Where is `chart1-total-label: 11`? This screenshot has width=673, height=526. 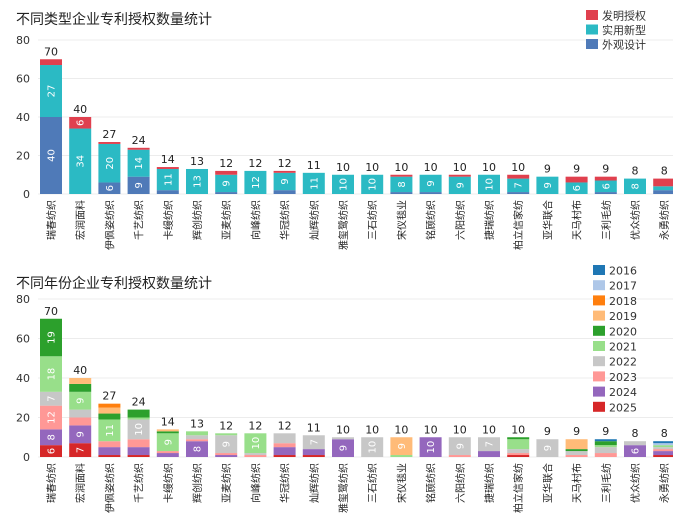 chart1-total-label: 11 is located at coordinates (314, 165).